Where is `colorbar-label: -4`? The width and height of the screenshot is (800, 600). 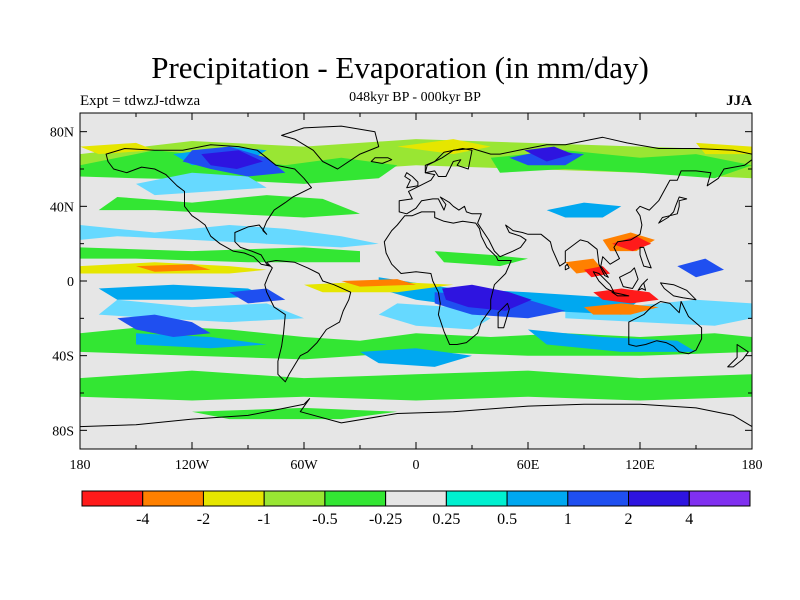 colorbar-label: -4 is located at coordinates (142, 519).